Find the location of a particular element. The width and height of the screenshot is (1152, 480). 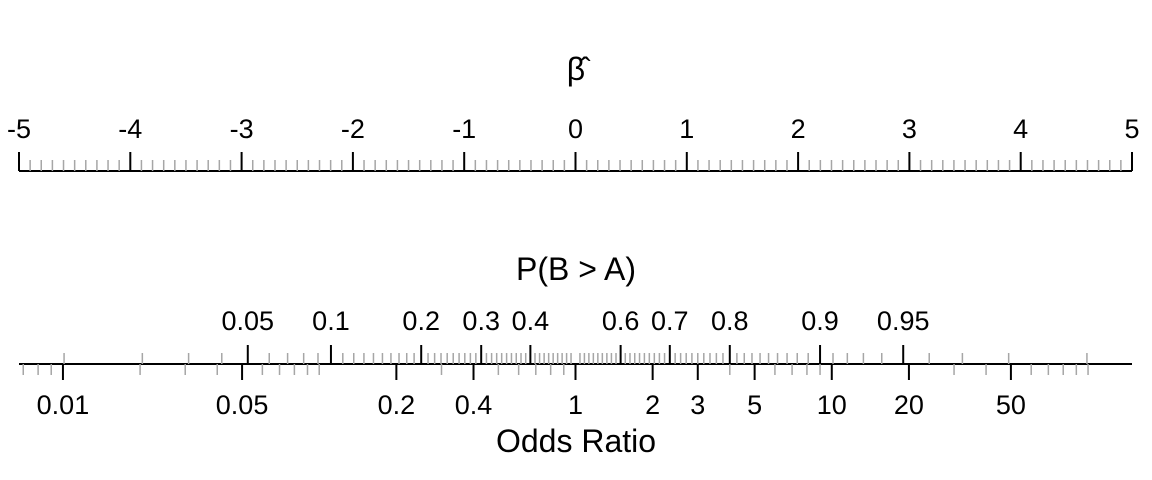

odds-ratio-tick-label: 0.05 is located at coordinates (242, 405).